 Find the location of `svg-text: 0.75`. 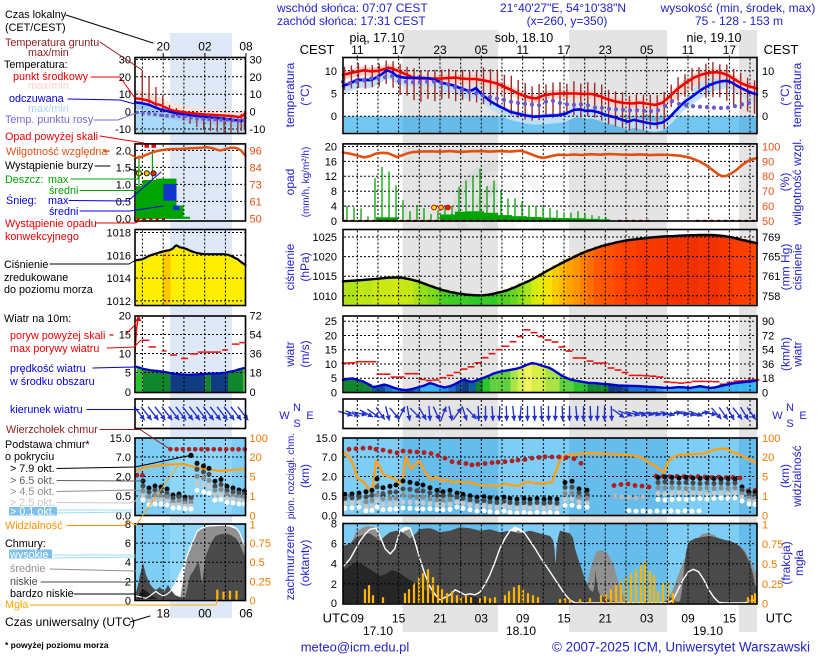

svg-text: 0.75 is located at coordinates (260, 544).